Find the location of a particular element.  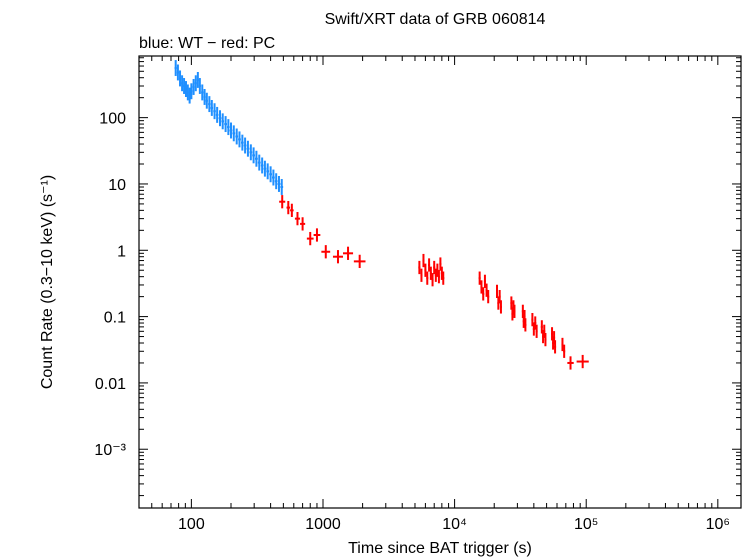

x-tick-label: 1000 is located at coordinates (323, 524).